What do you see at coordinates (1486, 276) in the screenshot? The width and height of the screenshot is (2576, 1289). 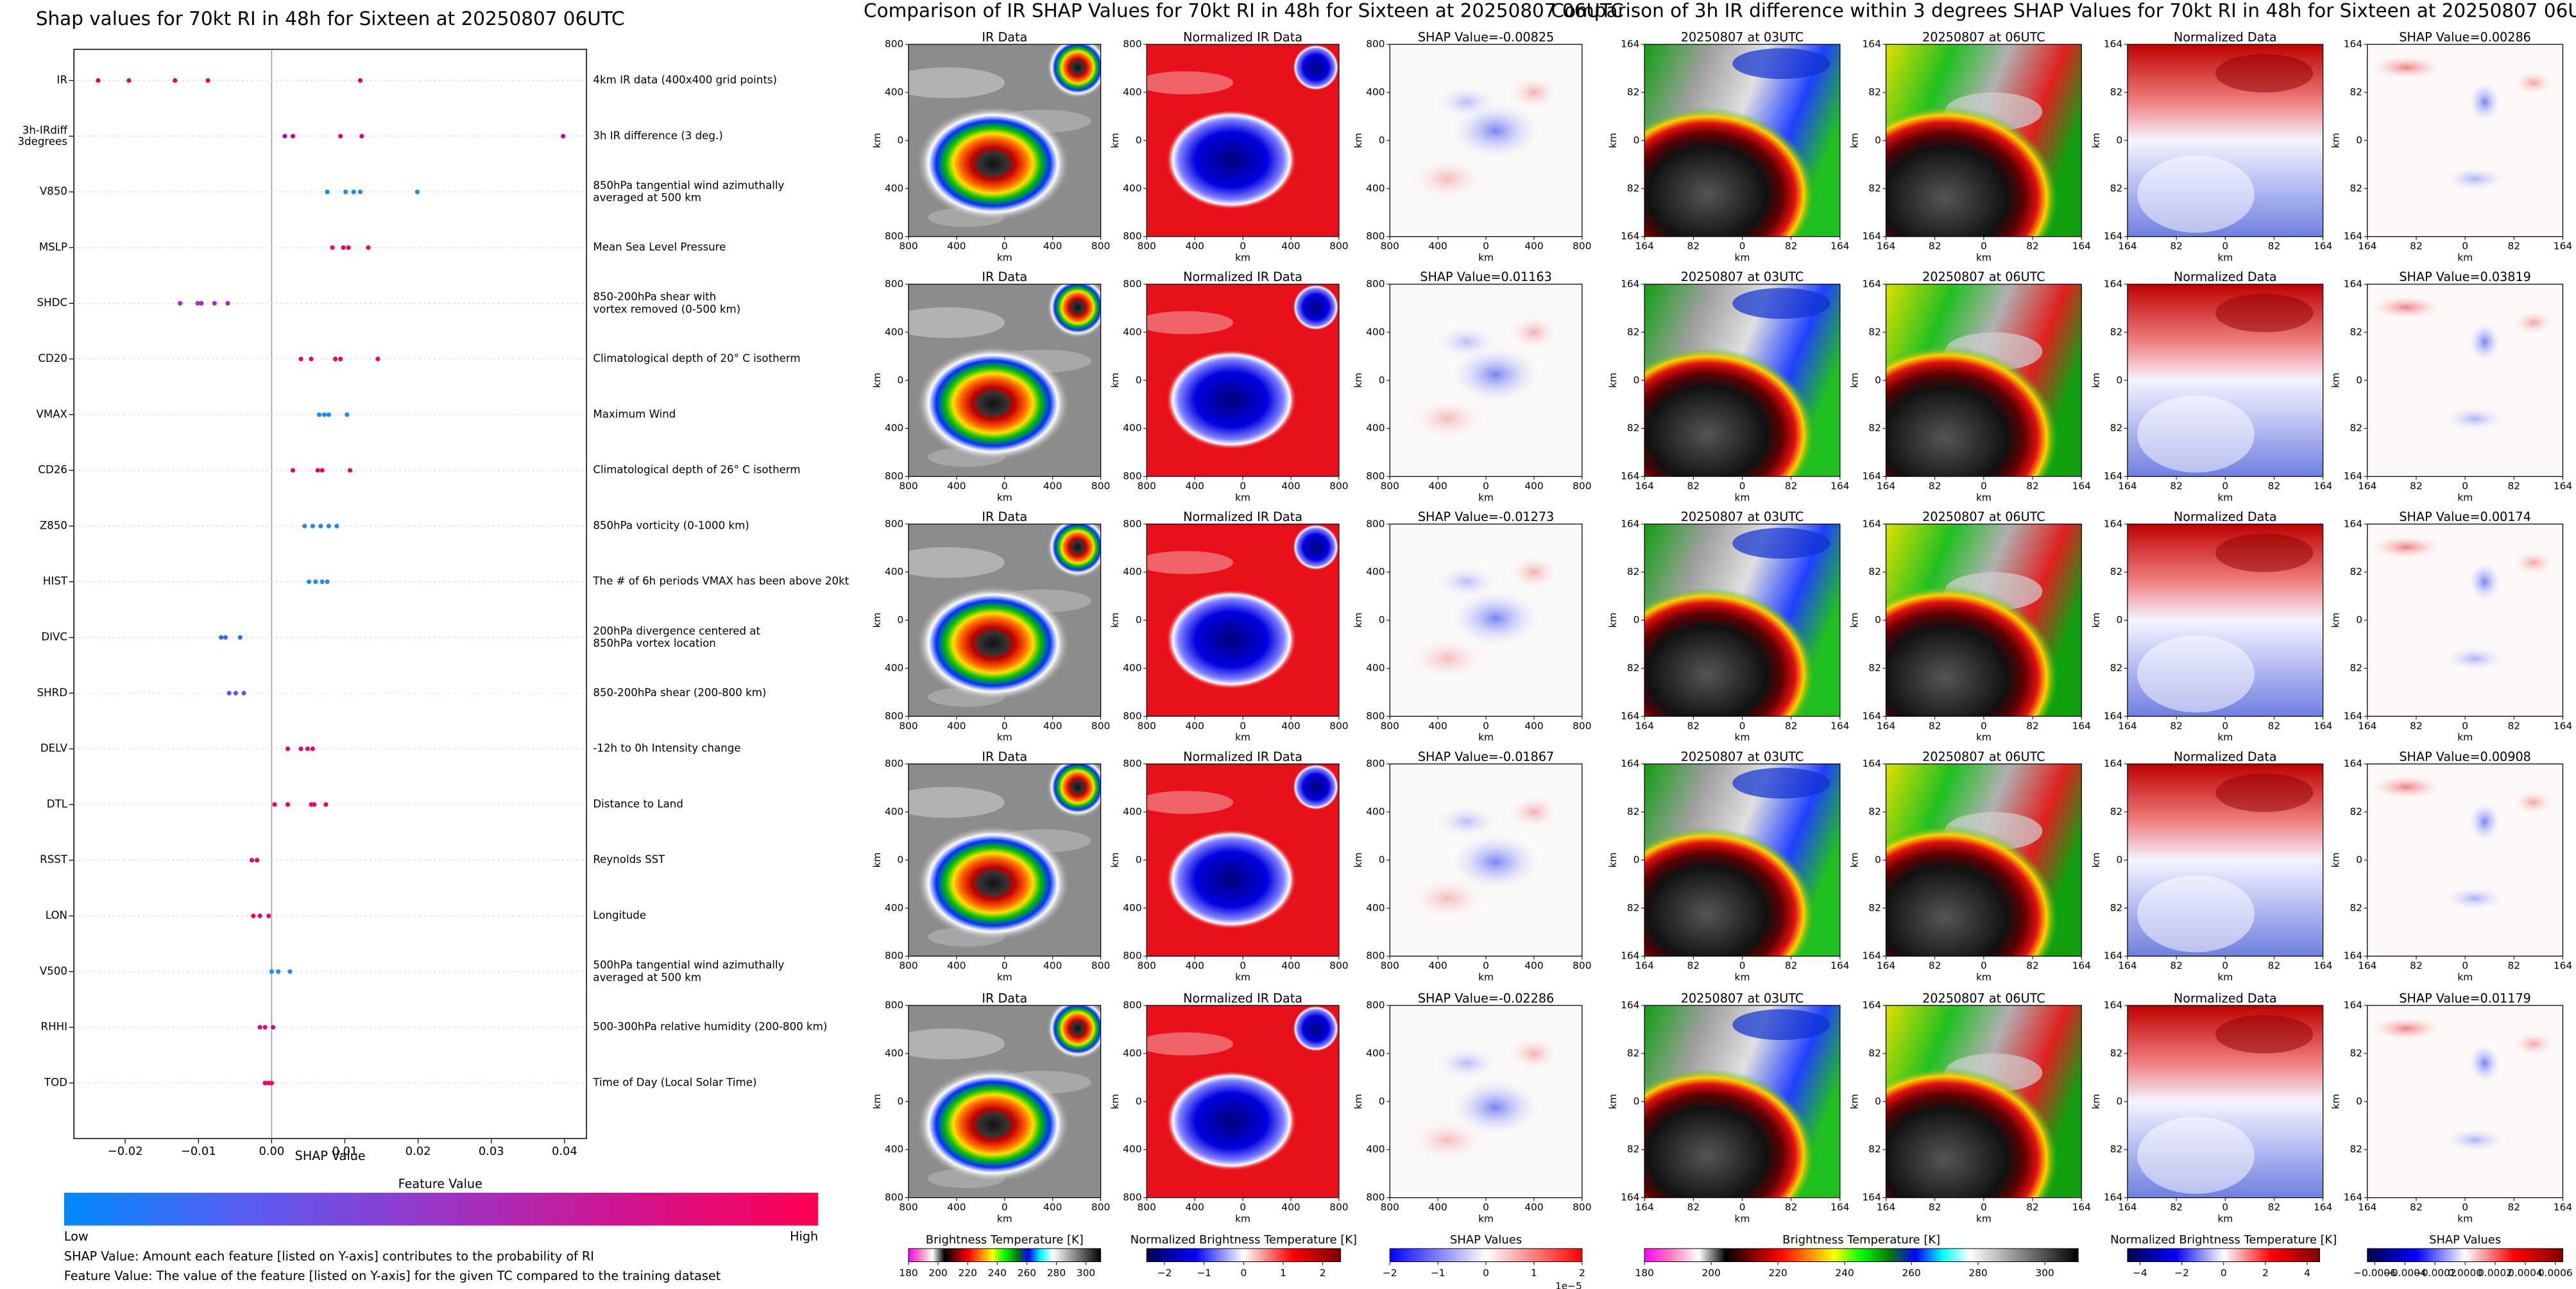 I see `panel-title: SHAP Value=0.01163` at bounding box center [1486, 276].